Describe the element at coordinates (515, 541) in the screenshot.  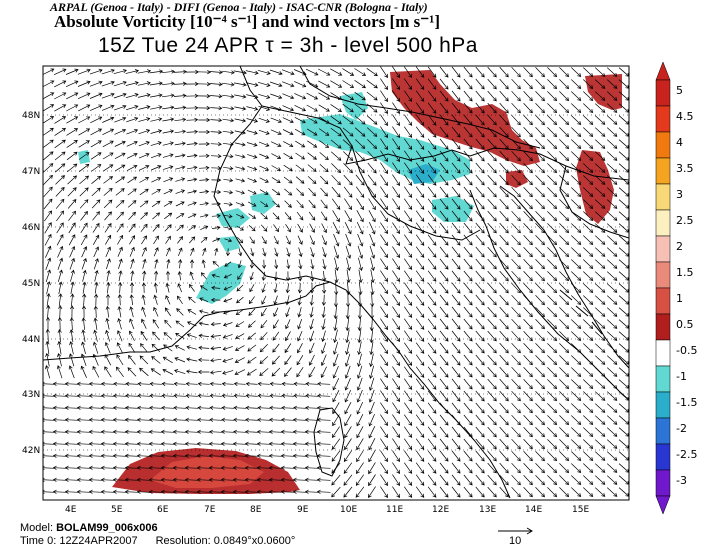
I see `reference-vector-label: 10` at that location.